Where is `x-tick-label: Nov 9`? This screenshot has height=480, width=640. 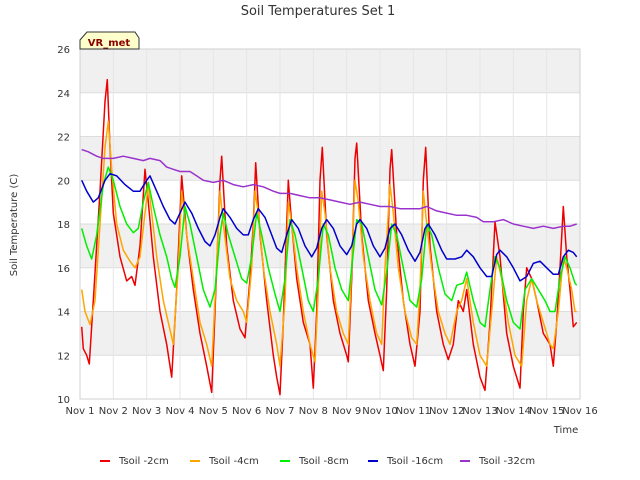 x-tick-label: Nov 9 is located at coordinates (346, 411).